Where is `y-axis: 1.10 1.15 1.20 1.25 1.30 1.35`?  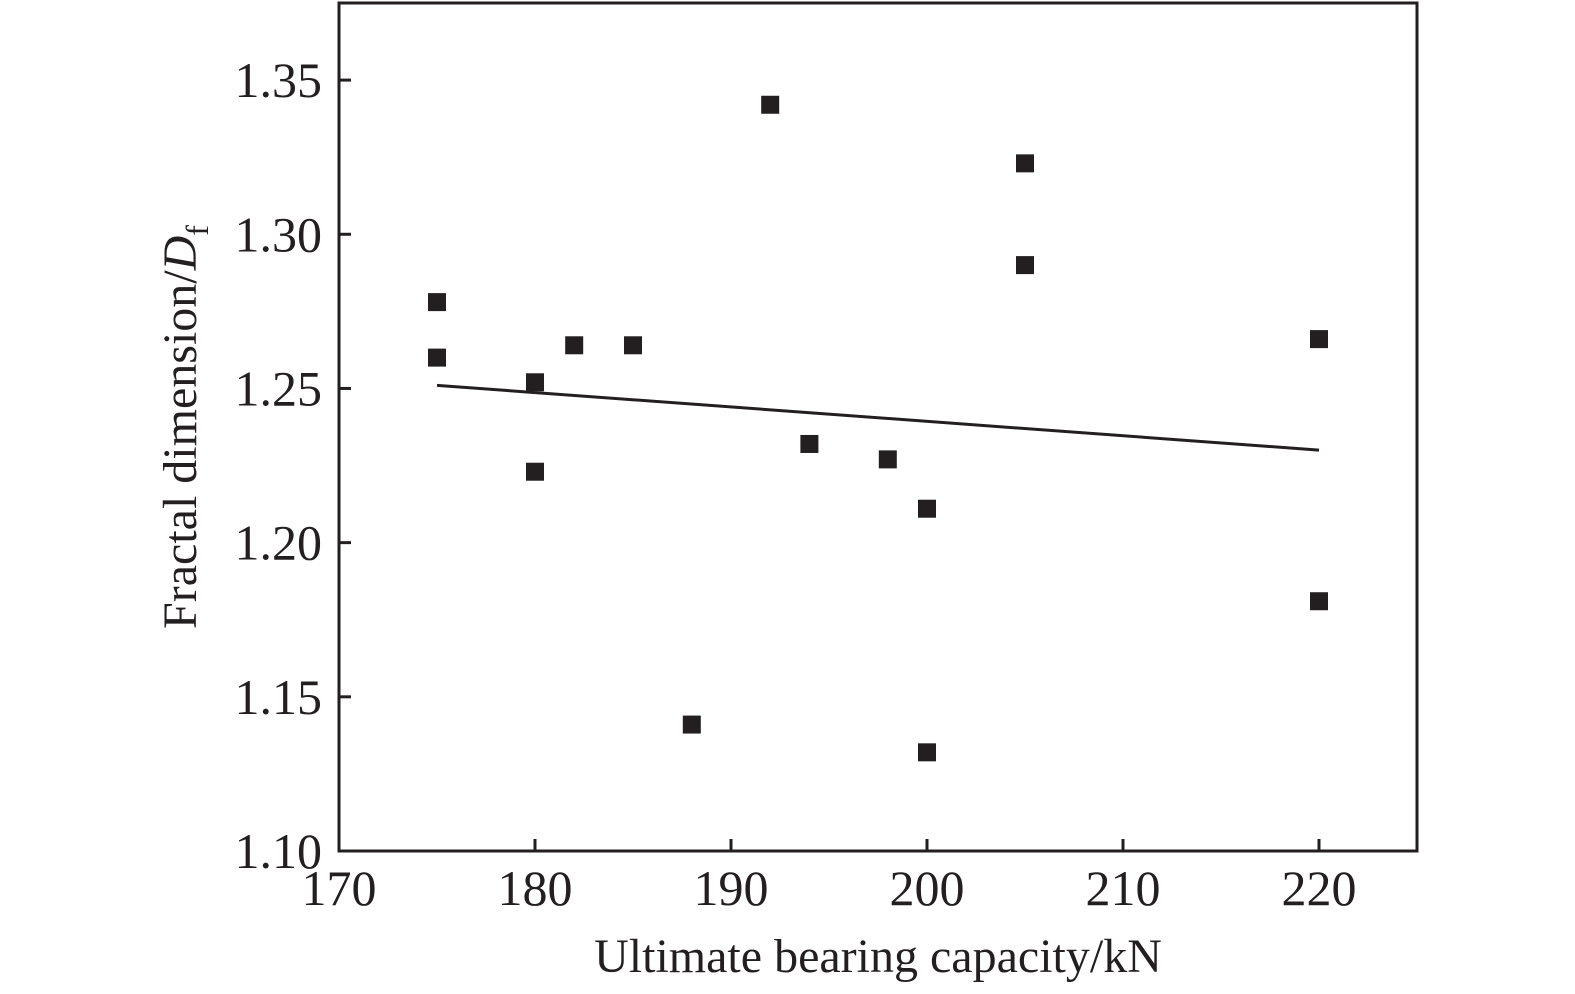
y-axis: 1.10 1.15 1.20 1.25 1.30 1.35 is located at coordinates (293, 465).